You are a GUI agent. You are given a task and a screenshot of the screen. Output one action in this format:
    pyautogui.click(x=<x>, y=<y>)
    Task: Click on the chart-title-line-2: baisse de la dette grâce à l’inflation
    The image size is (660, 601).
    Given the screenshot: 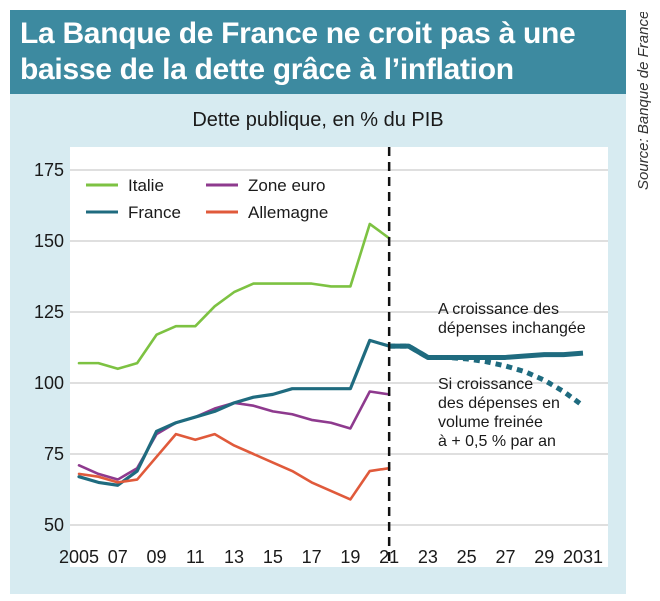 What is the action you would take?
    pyautogui.click(x=267, y=69)
    